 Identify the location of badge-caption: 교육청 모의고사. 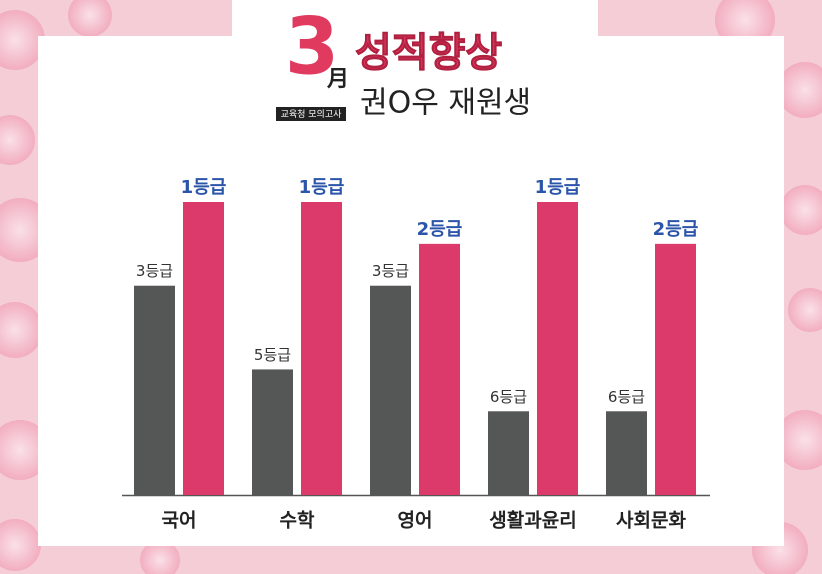
(312, 114).